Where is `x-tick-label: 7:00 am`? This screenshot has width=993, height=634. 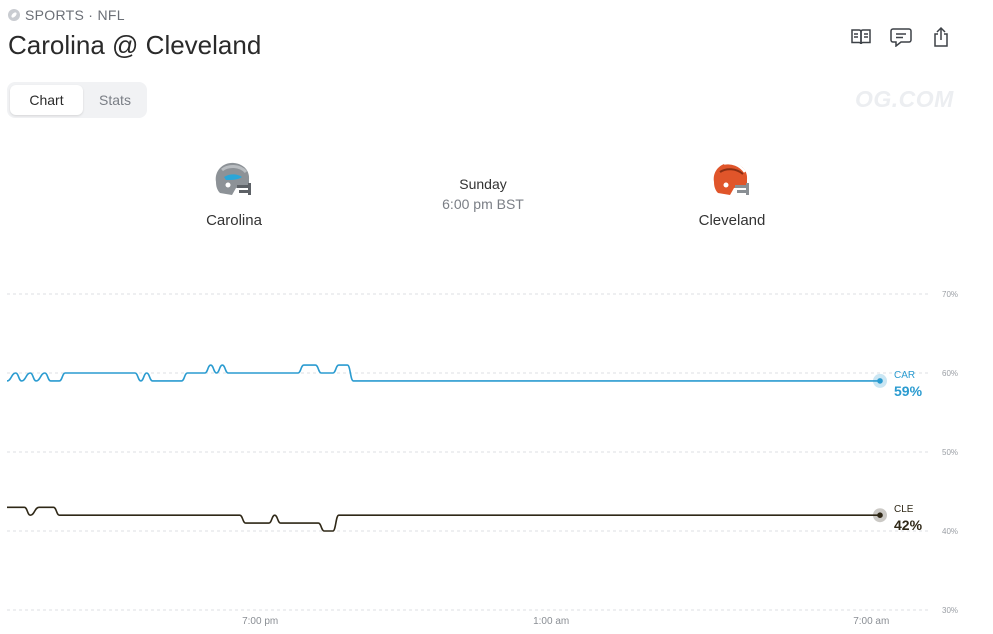
x-tick-label: 7:00 am is located at coordinates (871, 621).